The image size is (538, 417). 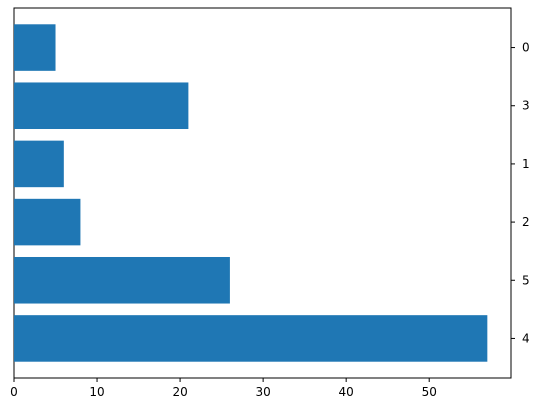 What do you see at coordinates (14, 392) in the screenshot?
I see `x-tick-label: 0` at bounding box center [14, 392].